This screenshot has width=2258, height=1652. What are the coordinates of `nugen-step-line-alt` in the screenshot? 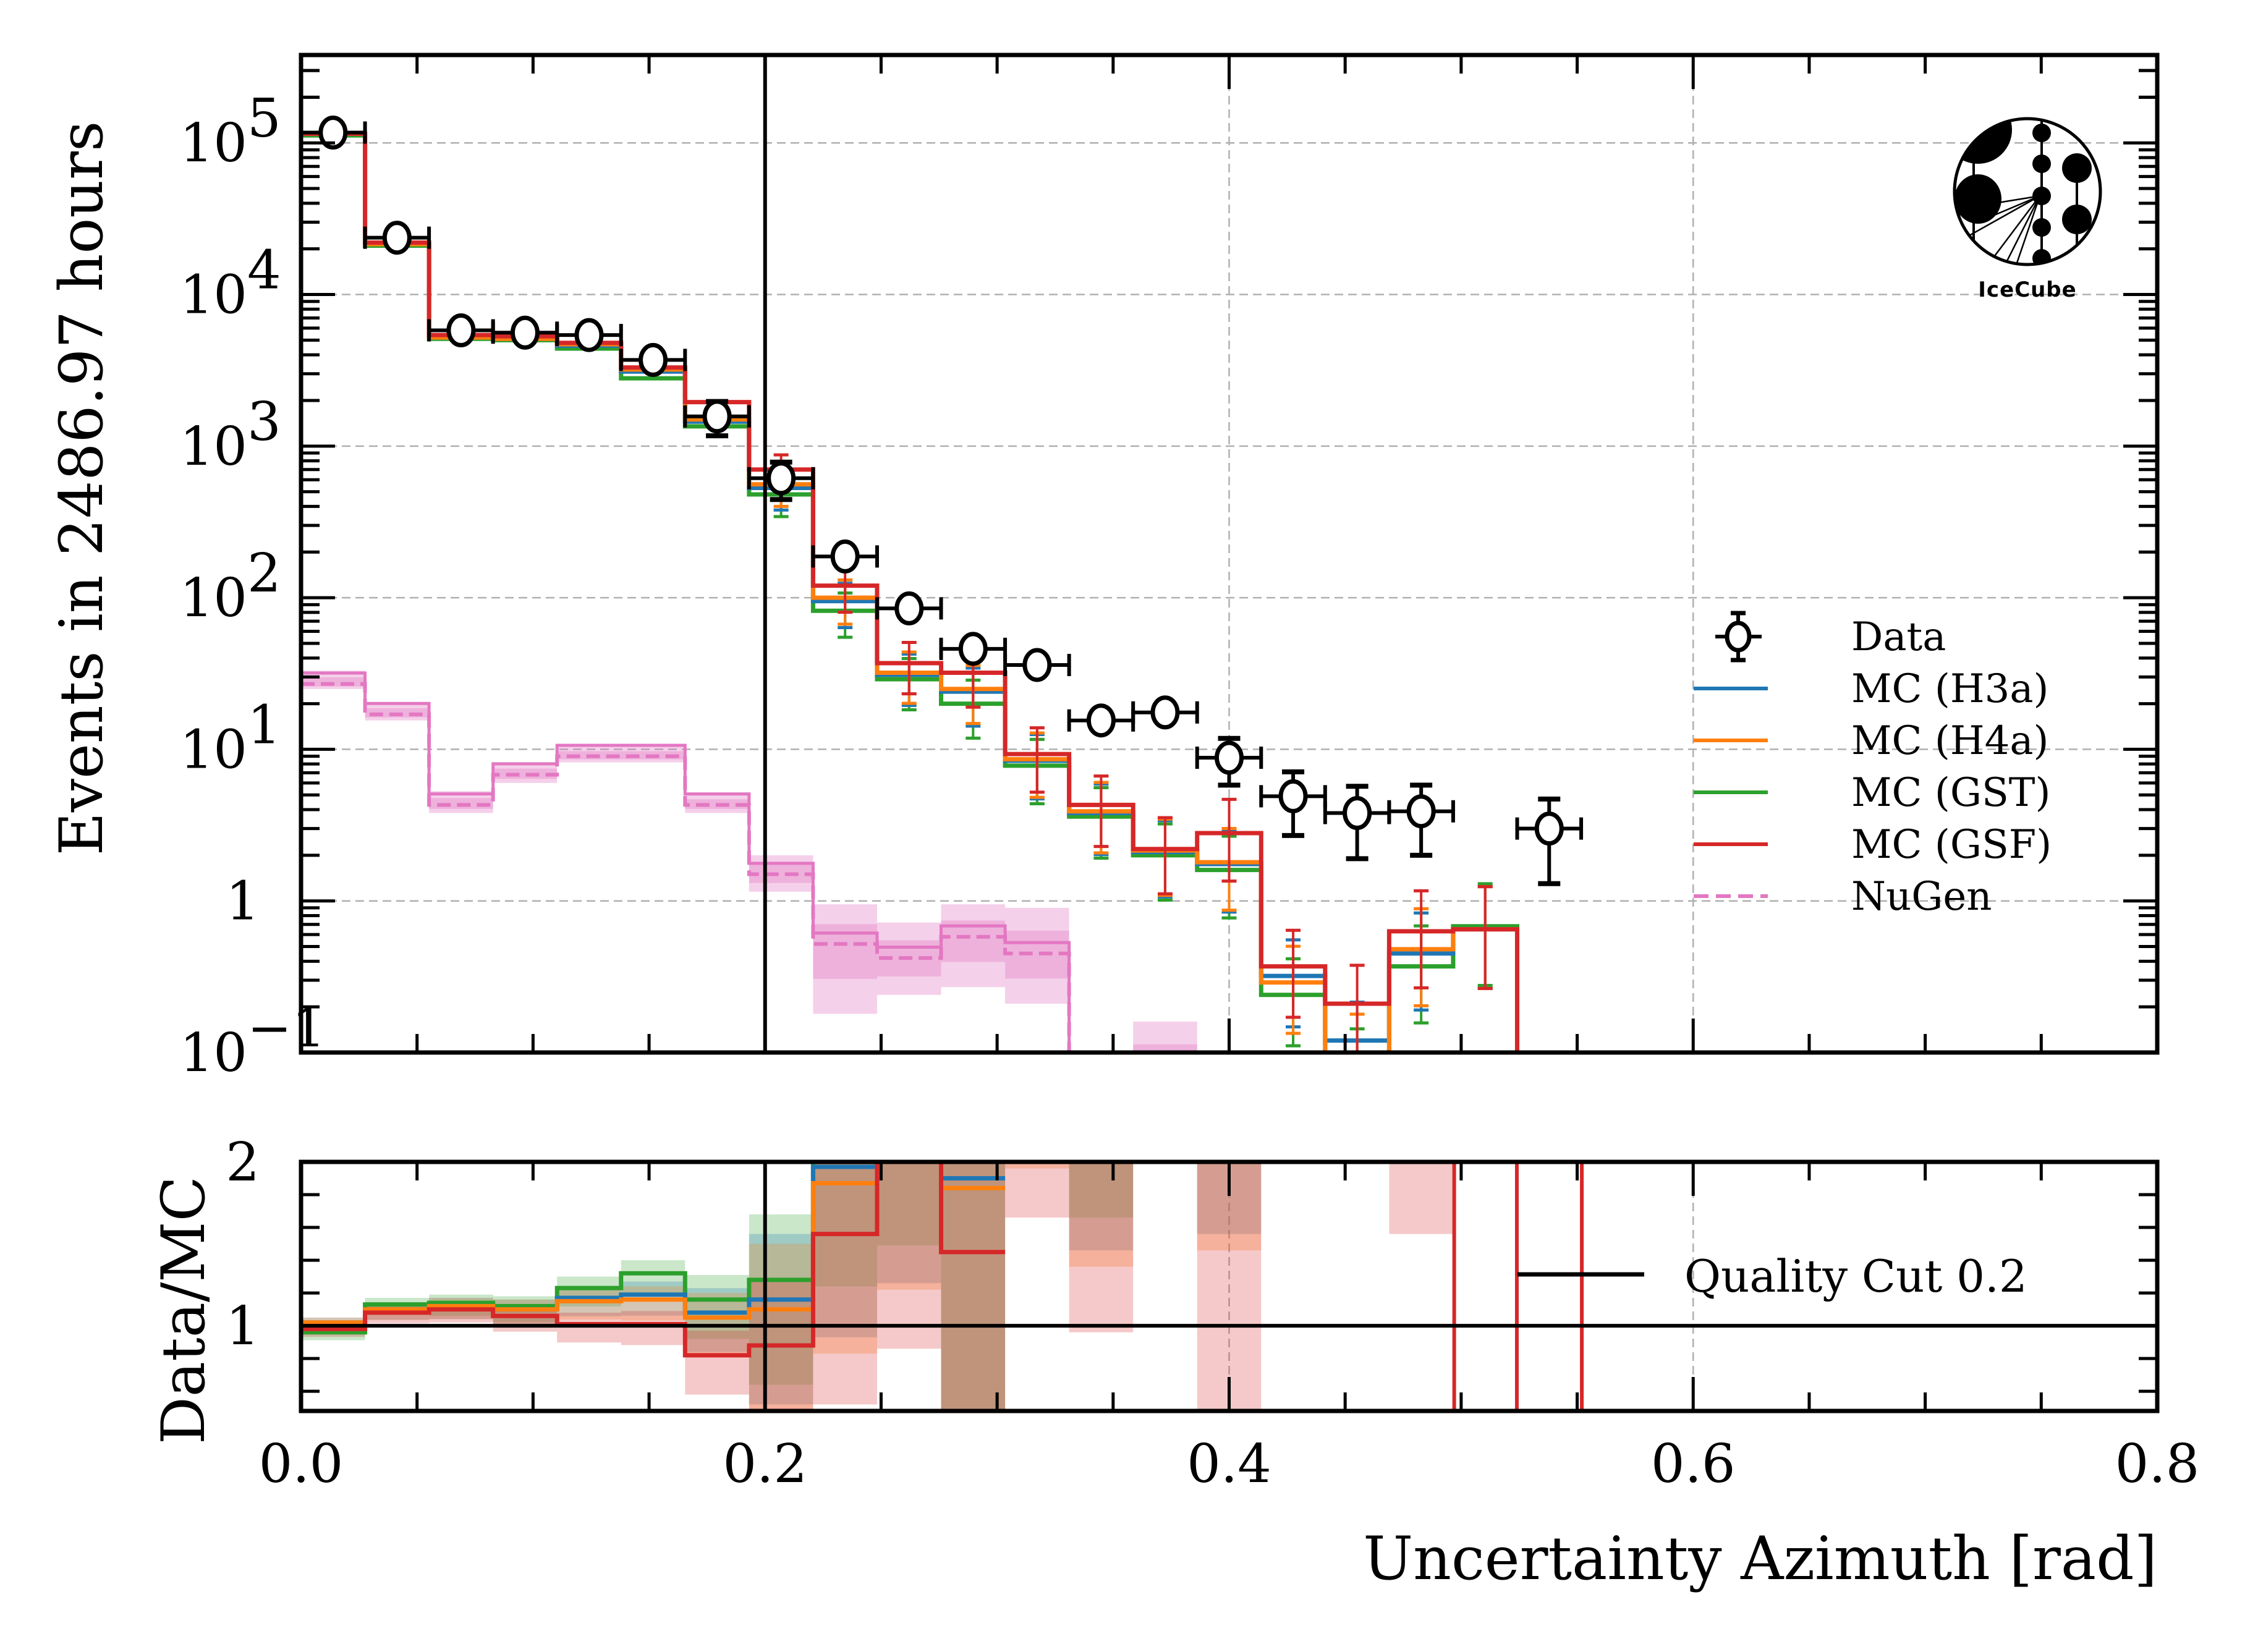 It's located at (749, 862).